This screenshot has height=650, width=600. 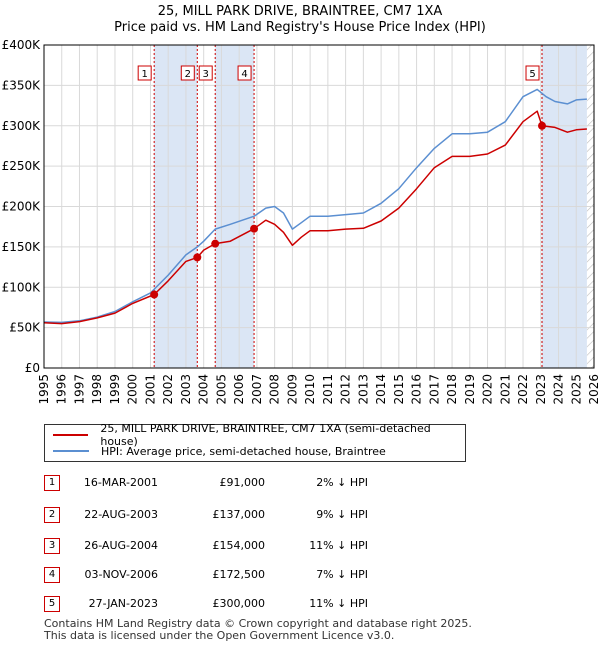 I want to click on chart-title: 25, MILL PARK DRIVE, BRAINTREE, CM7 1XA, so click(x=300, y=11).